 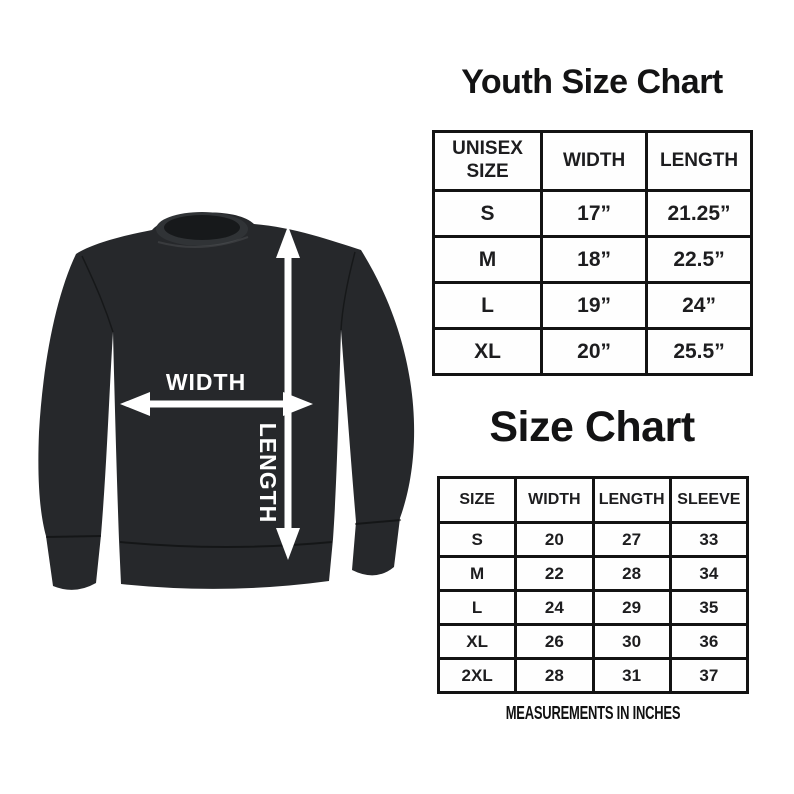 I want to click on width-label: WIDTH, so click(x=206, y=382).